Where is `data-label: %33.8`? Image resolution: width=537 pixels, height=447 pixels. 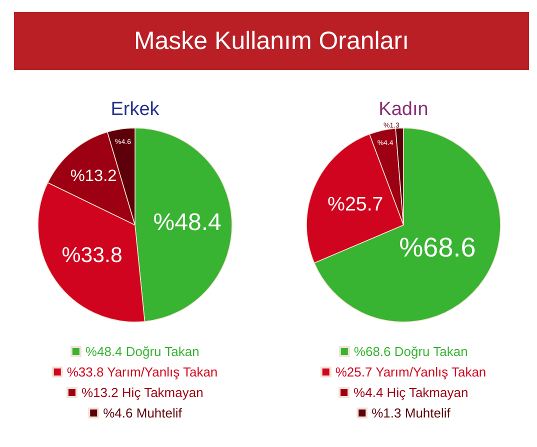
data-label: %33.8 is located at coordinates (92, 254).